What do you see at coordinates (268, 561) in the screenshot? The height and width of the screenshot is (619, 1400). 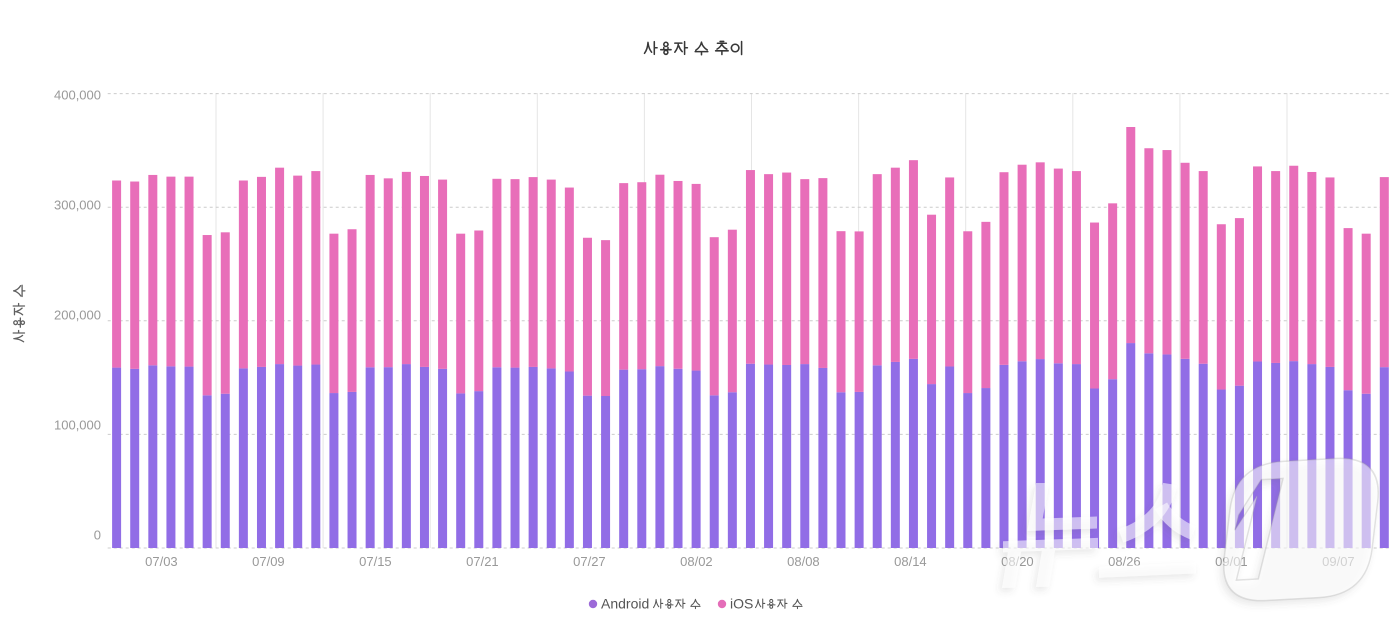 I see `svg-text: 07/09` at bounding box center [268, 561].